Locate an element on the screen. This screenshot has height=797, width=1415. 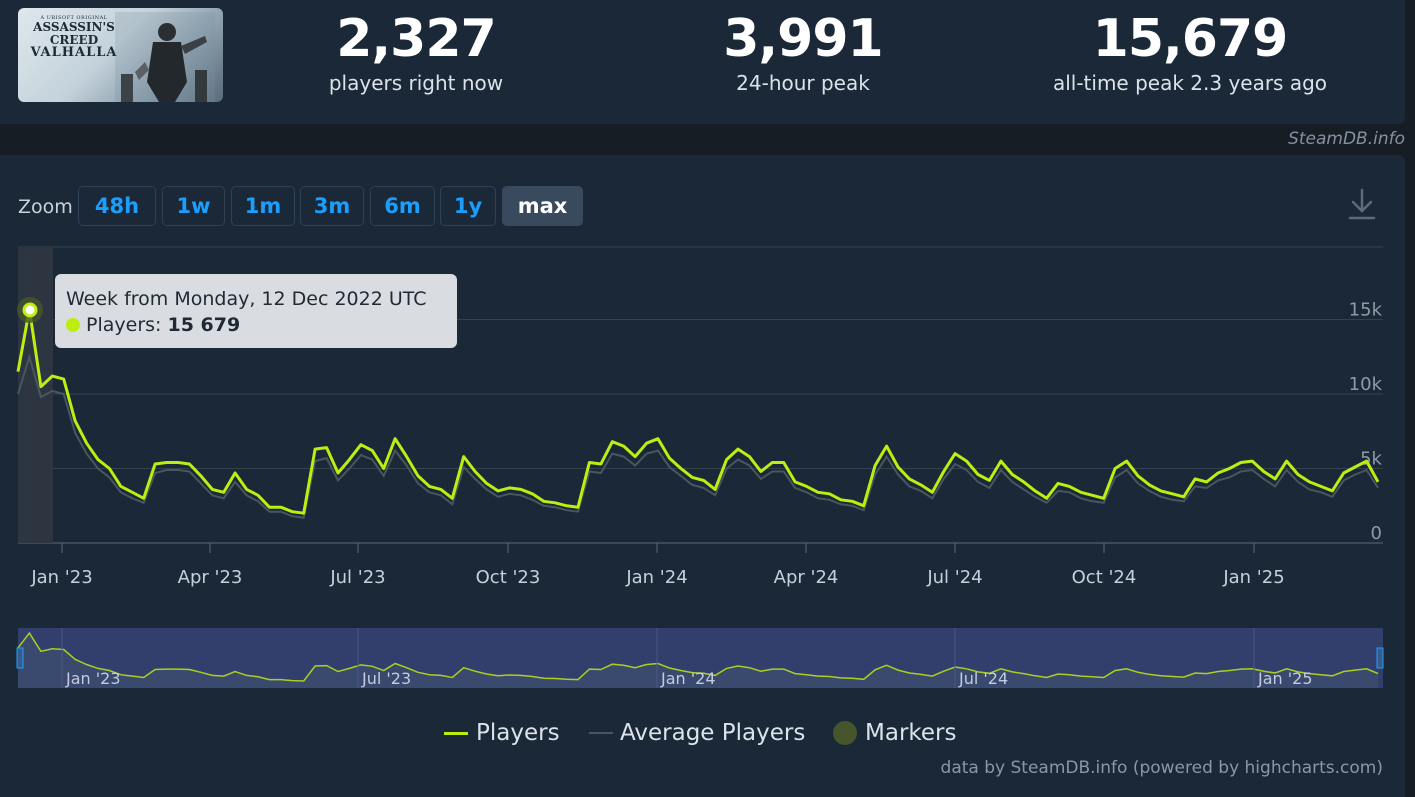
legend-average: Average Players is located at coordinates (713, 733).